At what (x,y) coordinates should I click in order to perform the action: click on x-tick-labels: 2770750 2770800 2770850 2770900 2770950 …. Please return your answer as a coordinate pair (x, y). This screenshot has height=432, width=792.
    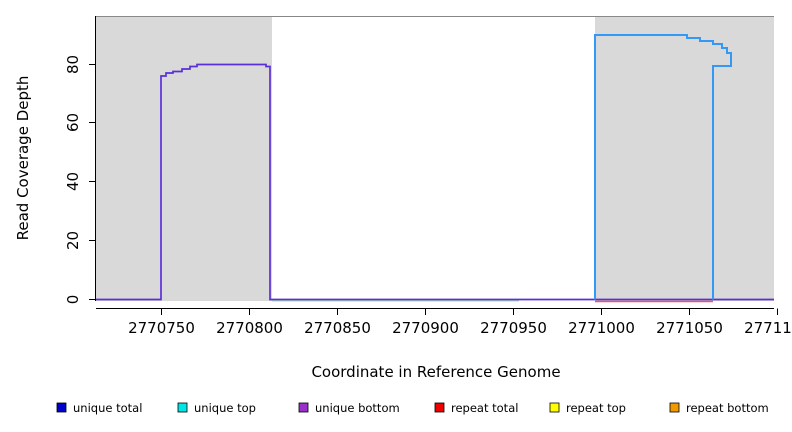
    Looking at the image, I should click on (460, 328).